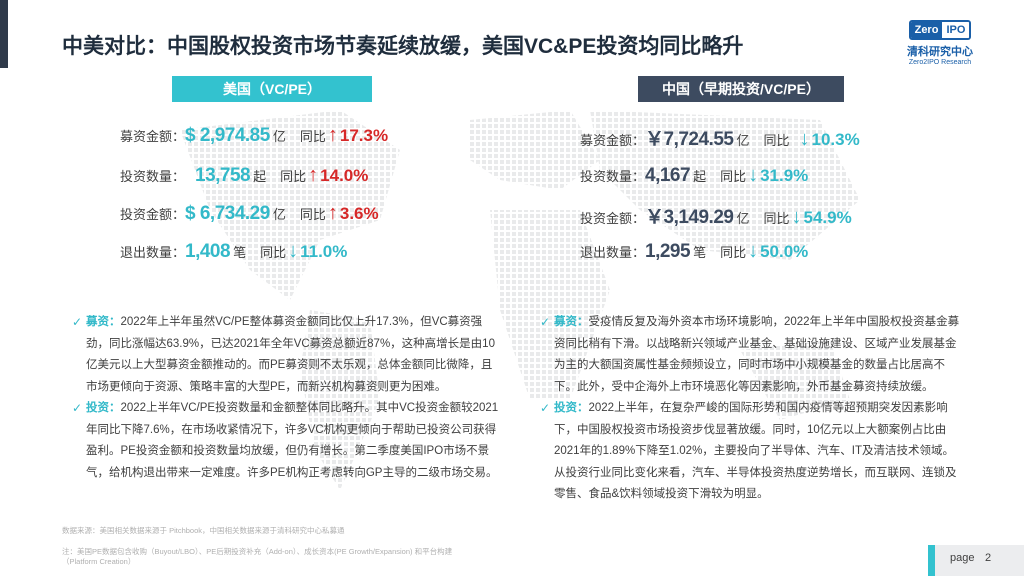  What do you see at coordinates (931, 560) in the screenshot?
I see `page-number-accent` at bounding box center [931, 560].